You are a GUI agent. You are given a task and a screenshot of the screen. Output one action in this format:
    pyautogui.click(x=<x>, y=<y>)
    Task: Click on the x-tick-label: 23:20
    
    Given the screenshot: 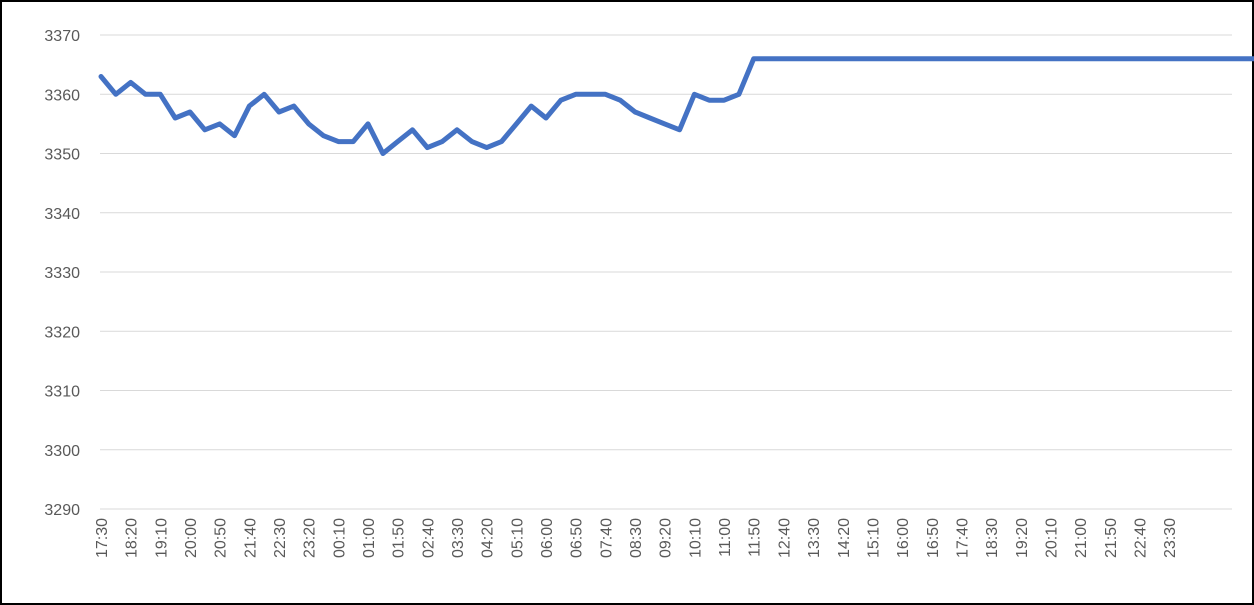 What is the action you would take?
    pyautogui.click(x=310, y=538)
    